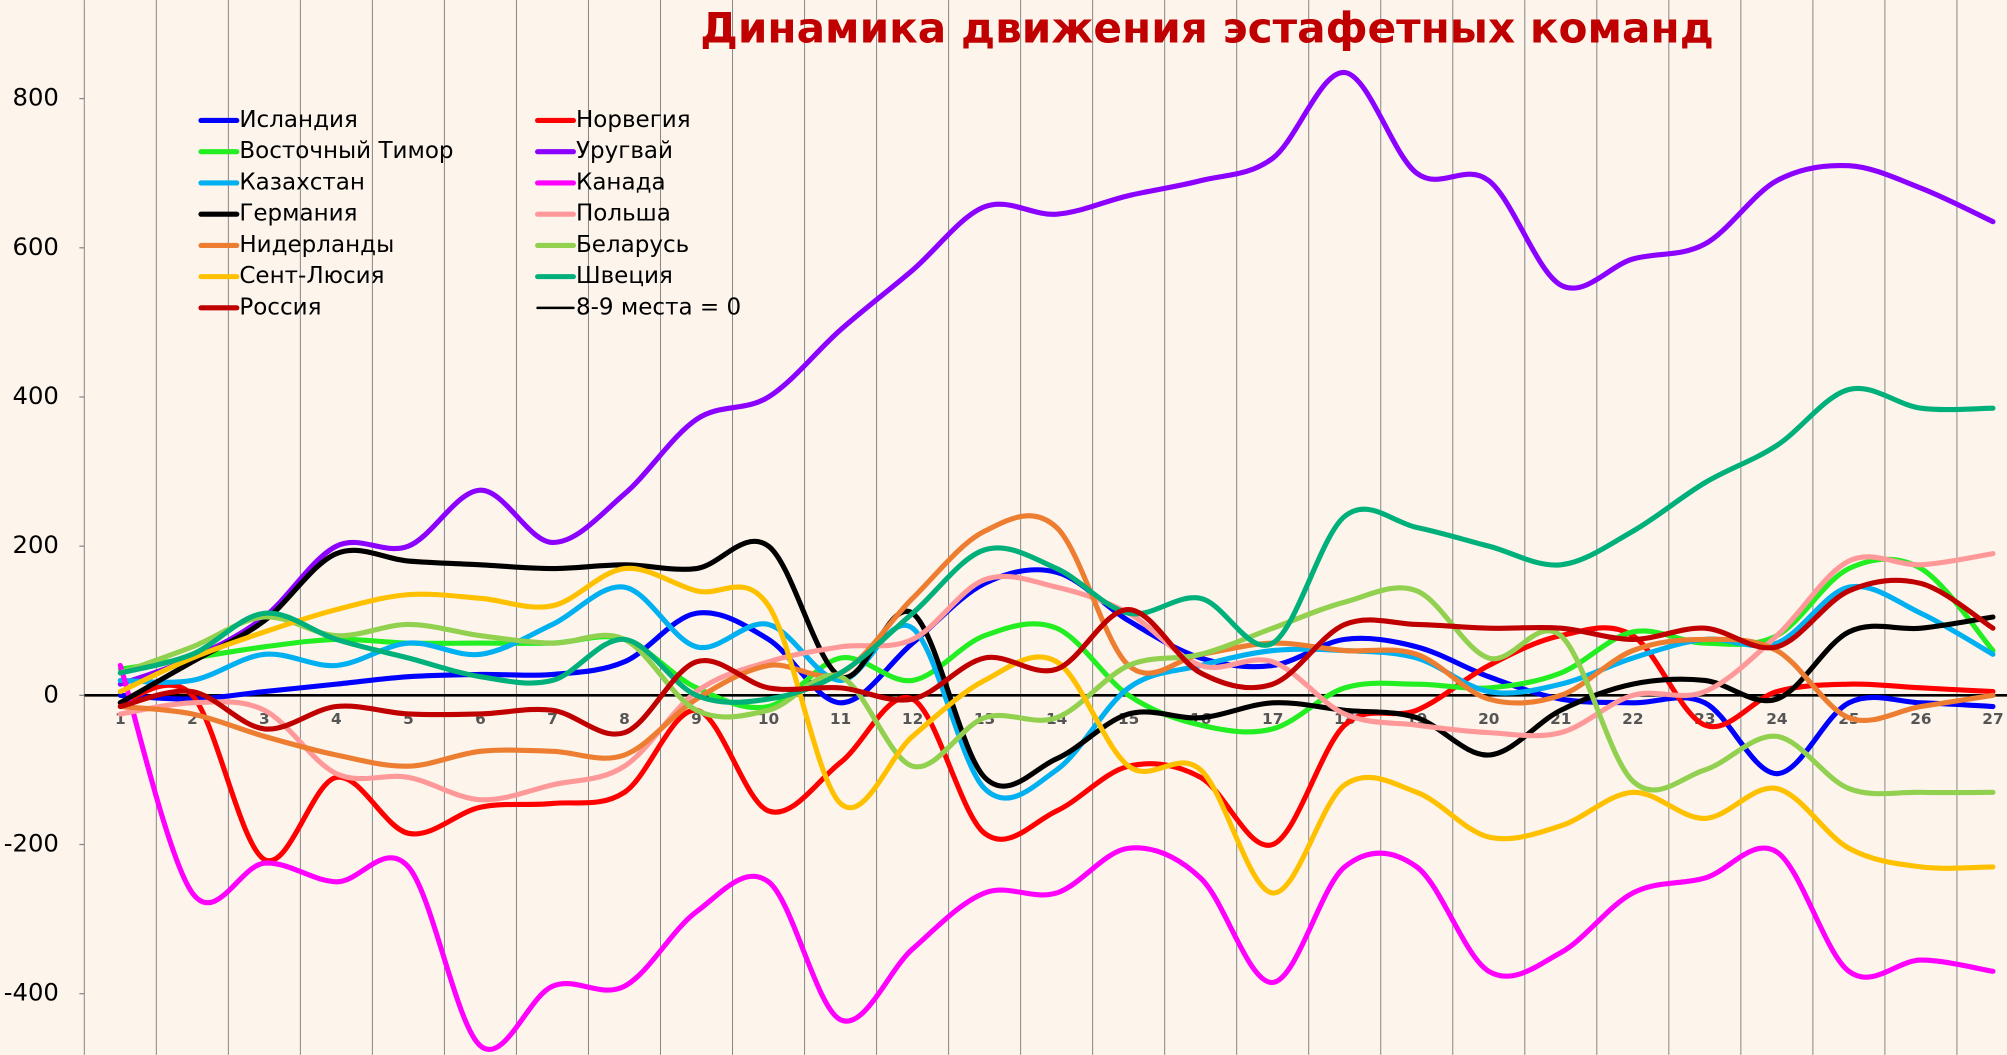  What do you see at coordinates (35, 246) in the screenshot?
I see `y-tick-label: 600` at bounding box center [35, 246].